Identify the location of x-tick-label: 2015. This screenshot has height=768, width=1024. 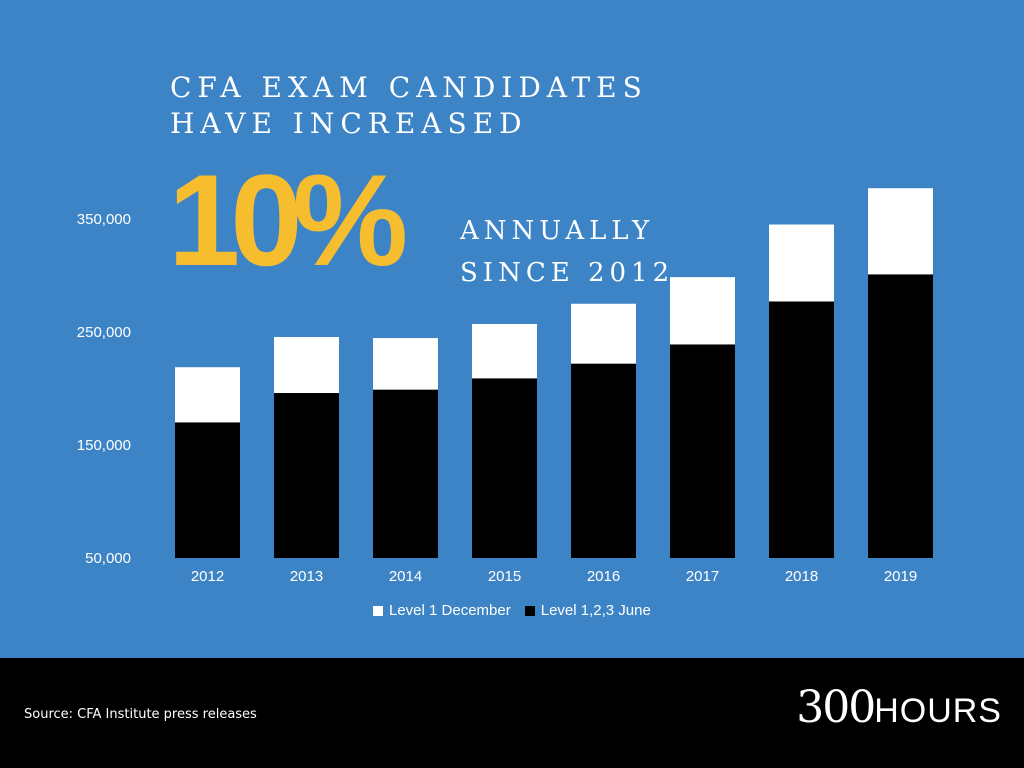
(504, 576).